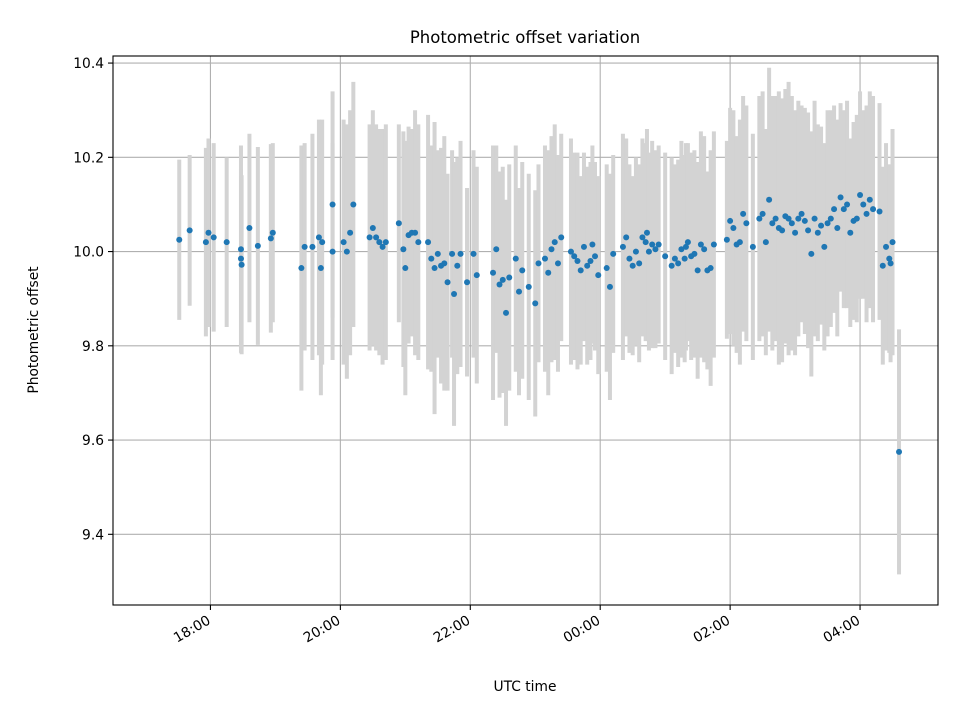 The image size is (960, 720). What do you see at coordinates (517, 625) in the screenshot?
I see `x-axis: 18:00 20:00 22:00 00:00 02:00 04:00` at bounding box center [517, 625].